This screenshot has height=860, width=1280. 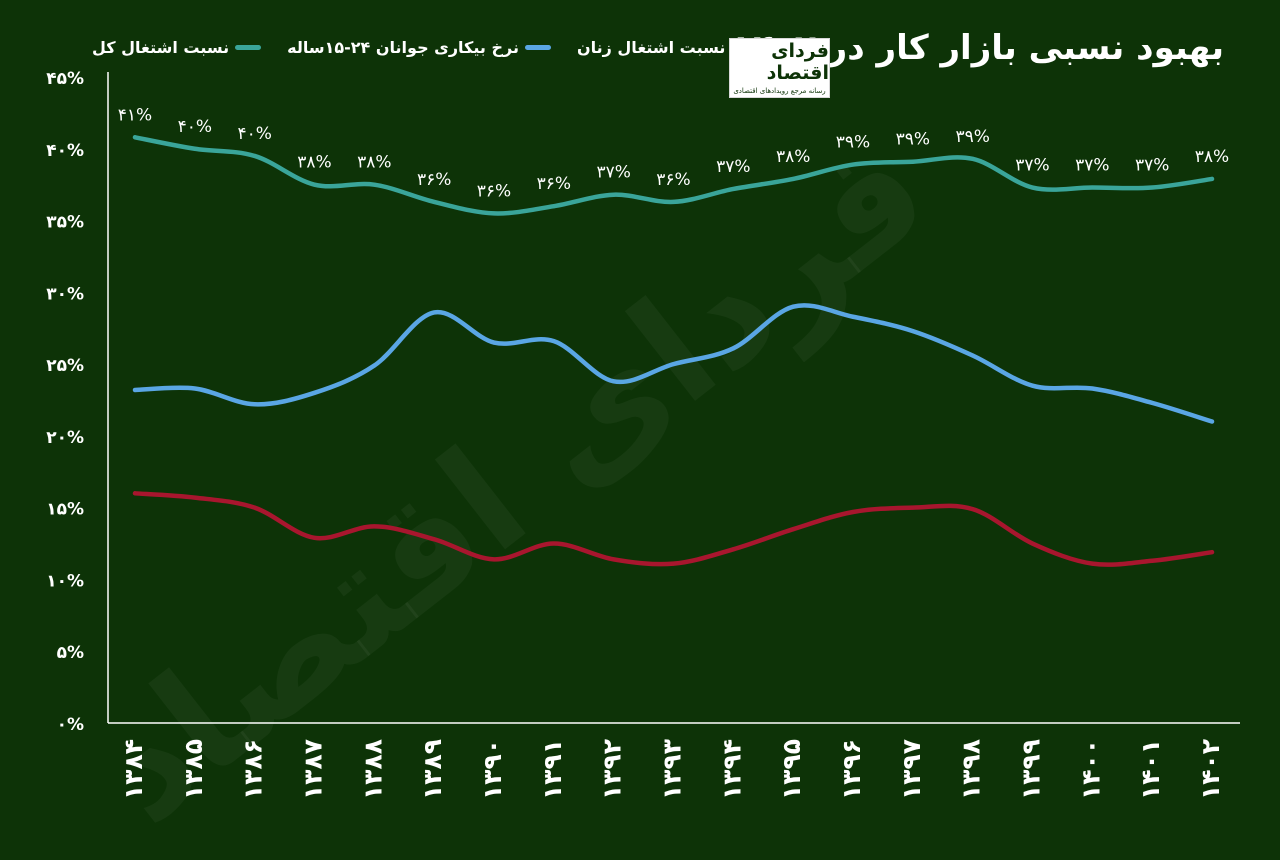 What do you see at coordinates (537, 47) in the screenshot?
I see `legend-swatch-youth-unemployment` at bounding box center [537, 47].